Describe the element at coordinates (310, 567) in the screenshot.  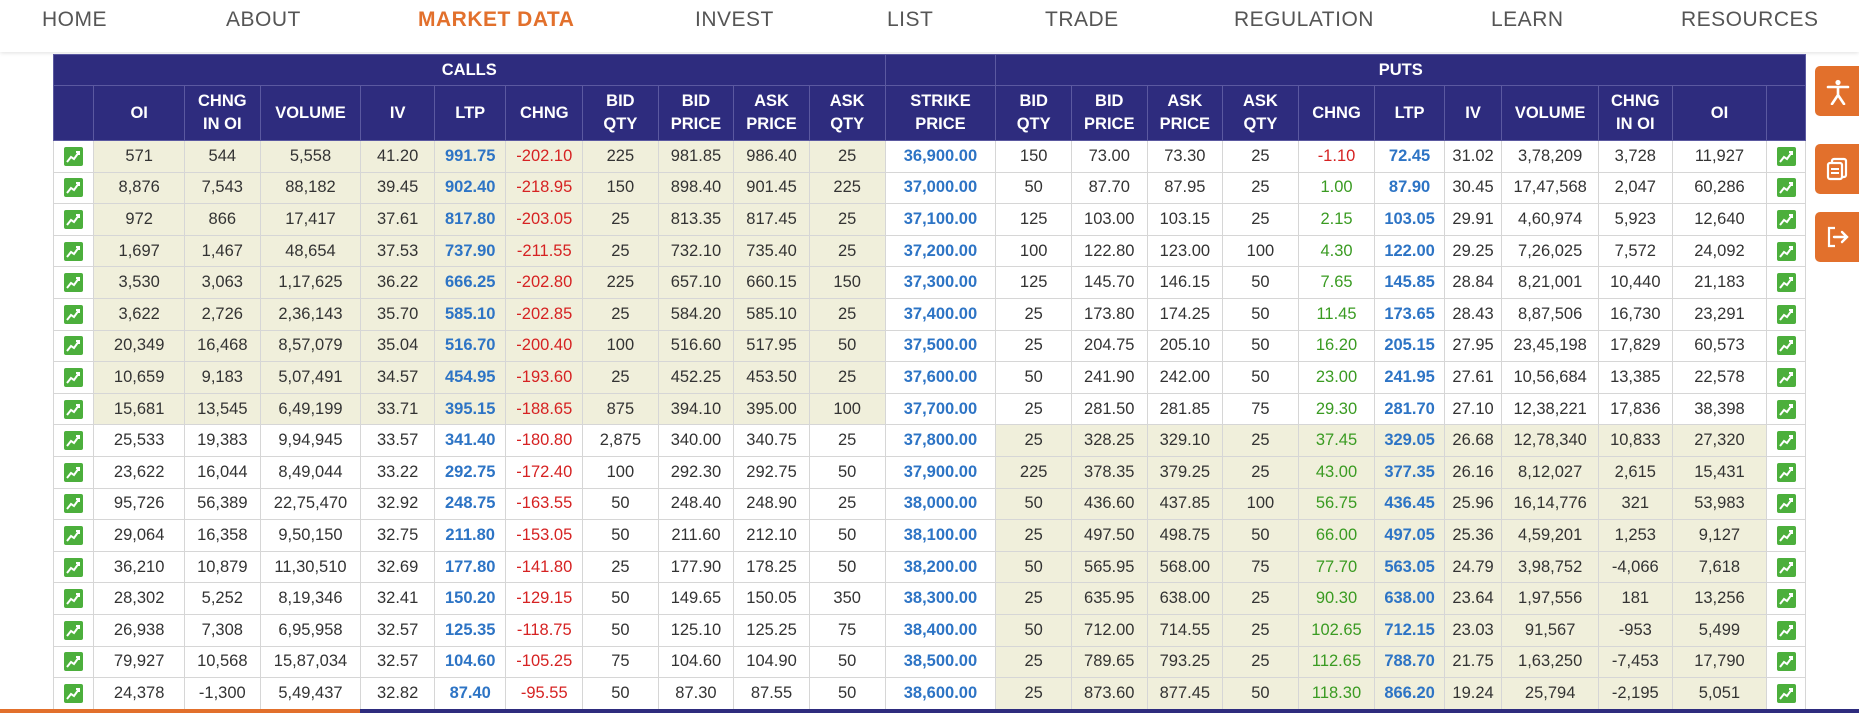
I see `call-cell: 11,30,510` at that location.